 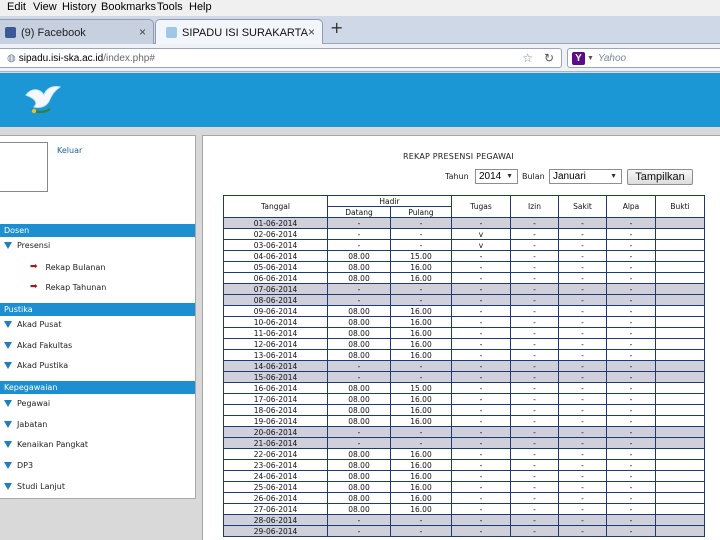 I want to click on cell-tanggal: 28-06-2014, so click(x=275, y=520).